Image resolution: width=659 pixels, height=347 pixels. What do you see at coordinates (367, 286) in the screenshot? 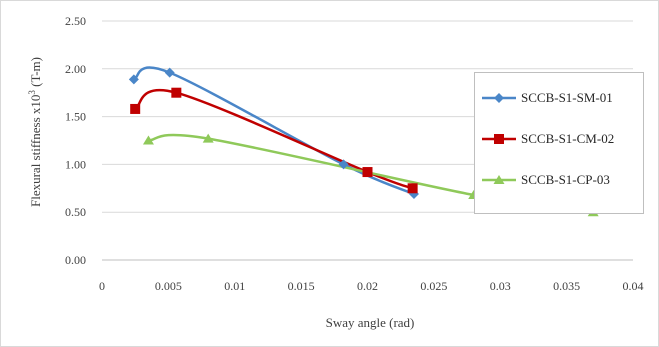
I see `x-tick-label: 0.02` at bounding box center [367, 286].